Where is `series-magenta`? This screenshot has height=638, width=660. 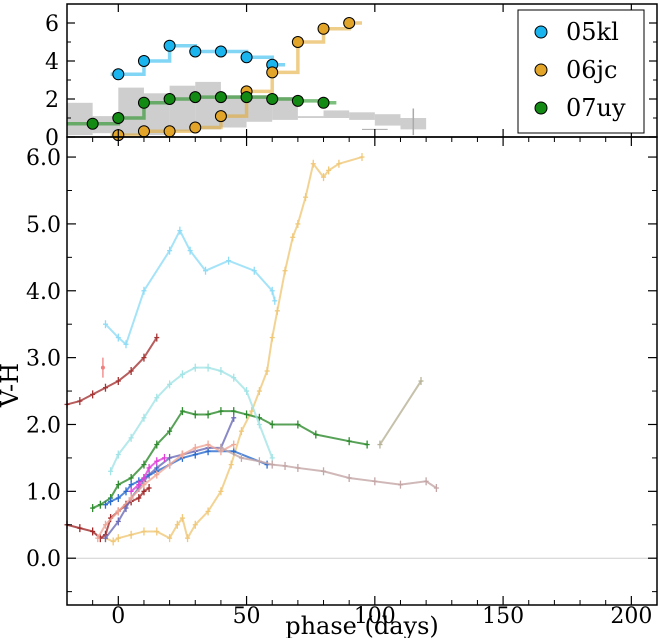 series-magenta is located at coordinates (147, 474).